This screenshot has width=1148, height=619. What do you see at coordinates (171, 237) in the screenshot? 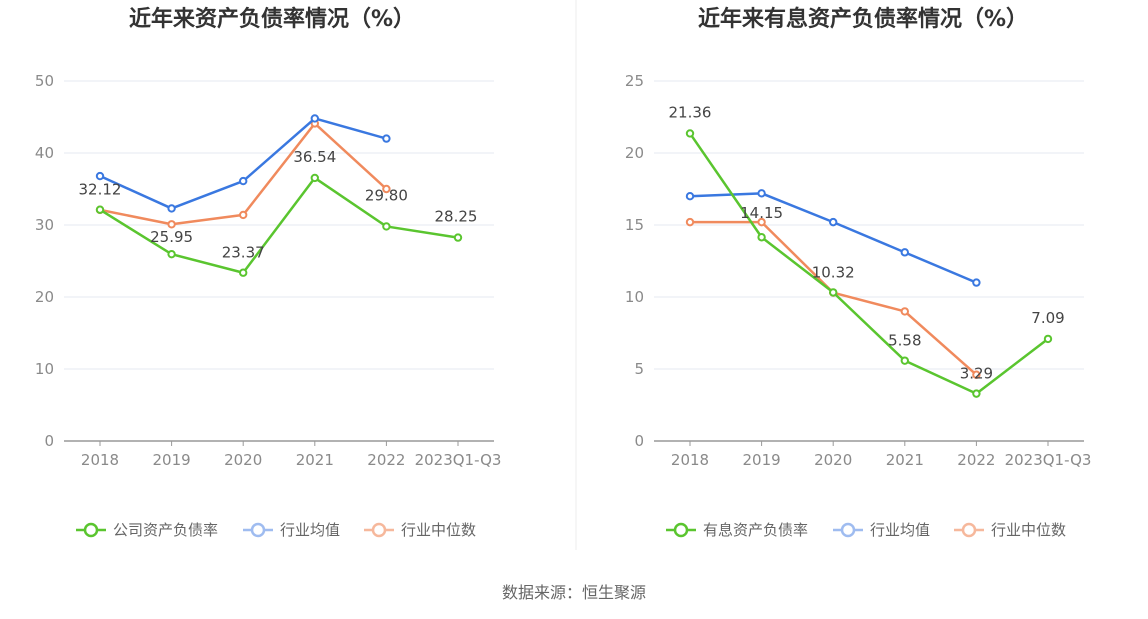
I see `data-label: 25.95` at bounding box center [171, 237].